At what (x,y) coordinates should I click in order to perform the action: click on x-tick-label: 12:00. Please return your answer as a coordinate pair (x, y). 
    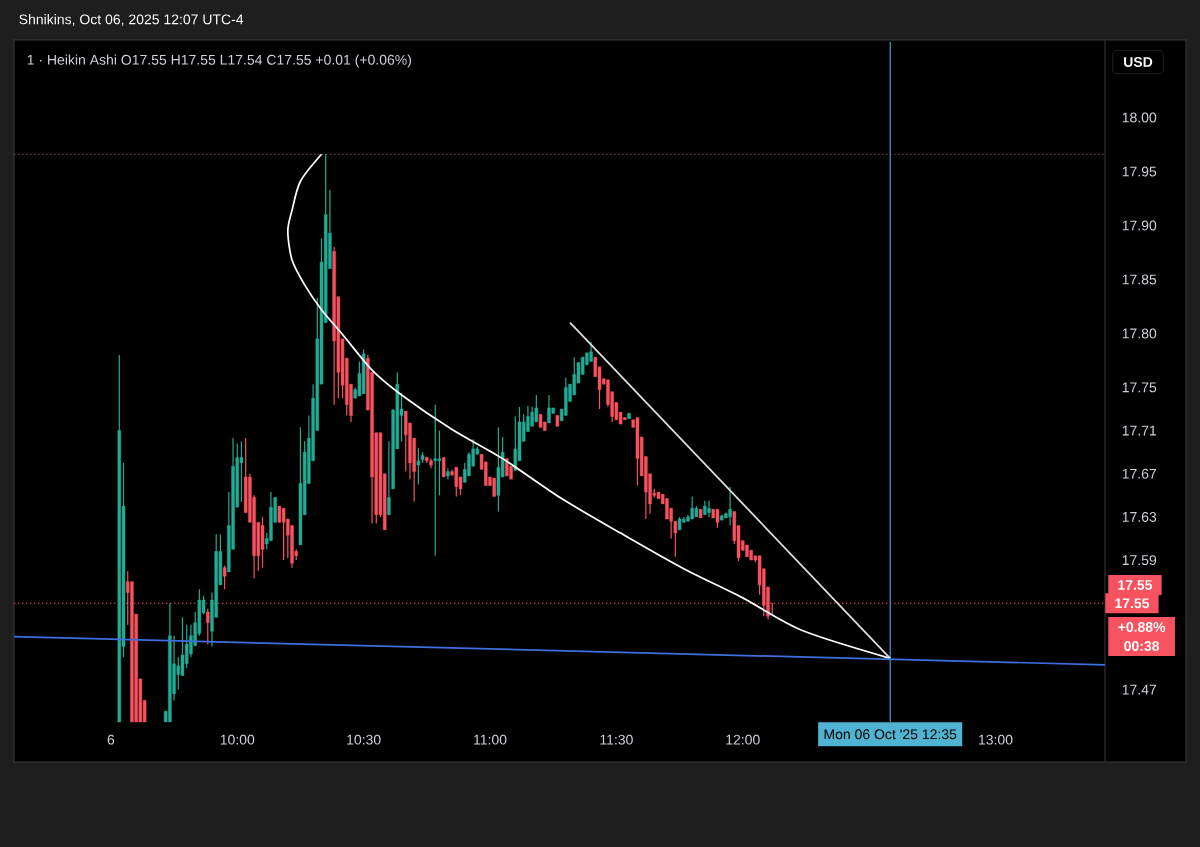
    Looking at the image, I should click on (743, 739).